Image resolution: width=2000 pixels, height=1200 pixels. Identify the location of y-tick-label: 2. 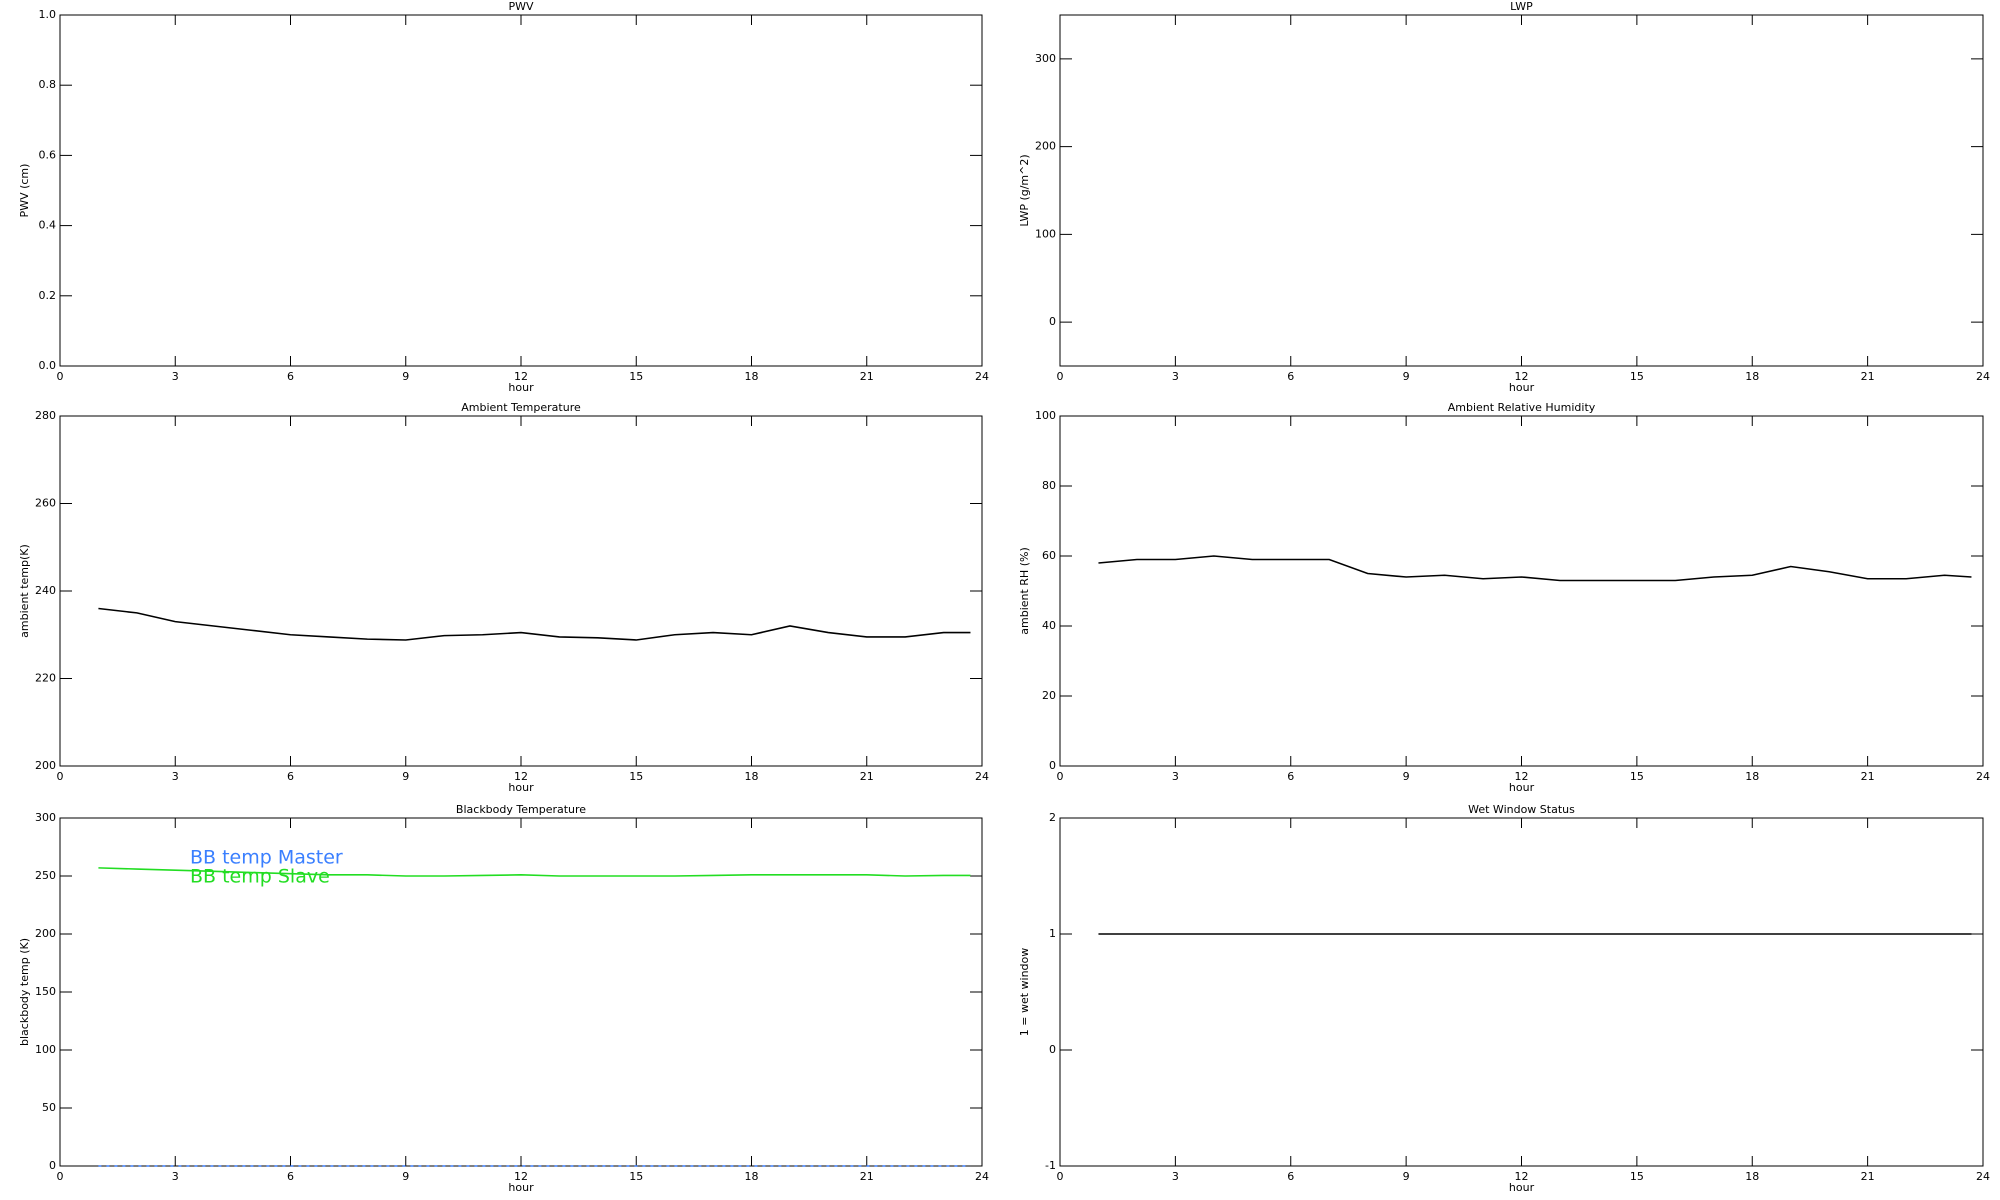
(1052, 817).